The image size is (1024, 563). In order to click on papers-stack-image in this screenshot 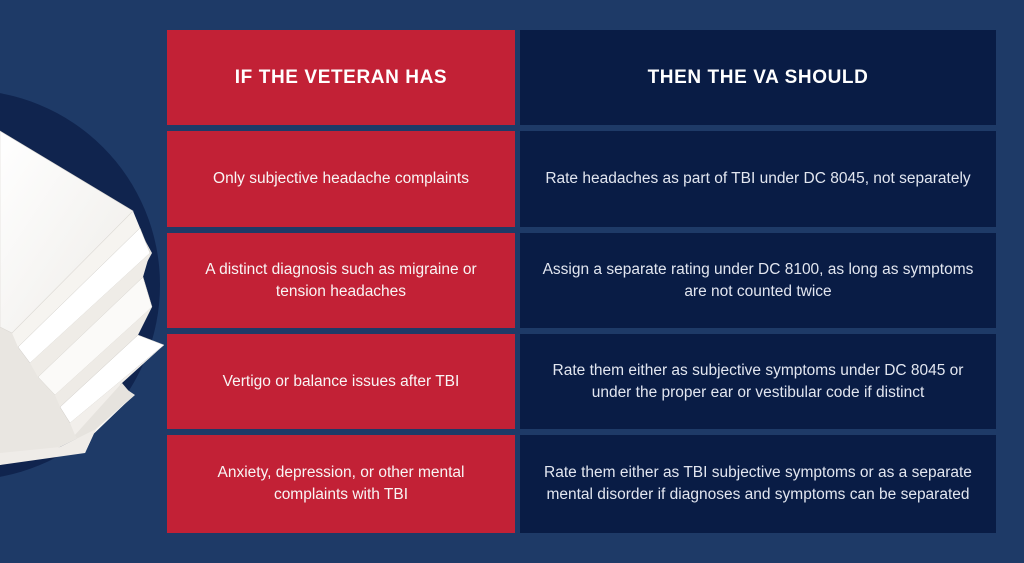, I will do `click(82, 297)`.